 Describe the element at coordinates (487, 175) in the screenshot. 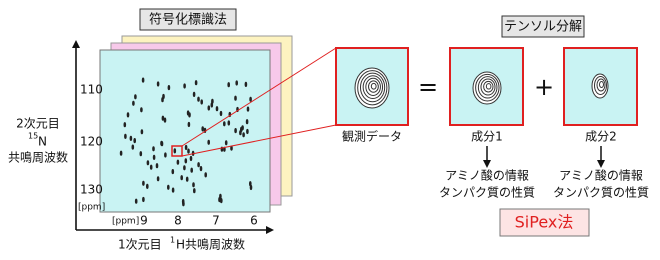

I see `component-info: アミノ酸の情報` at that location.